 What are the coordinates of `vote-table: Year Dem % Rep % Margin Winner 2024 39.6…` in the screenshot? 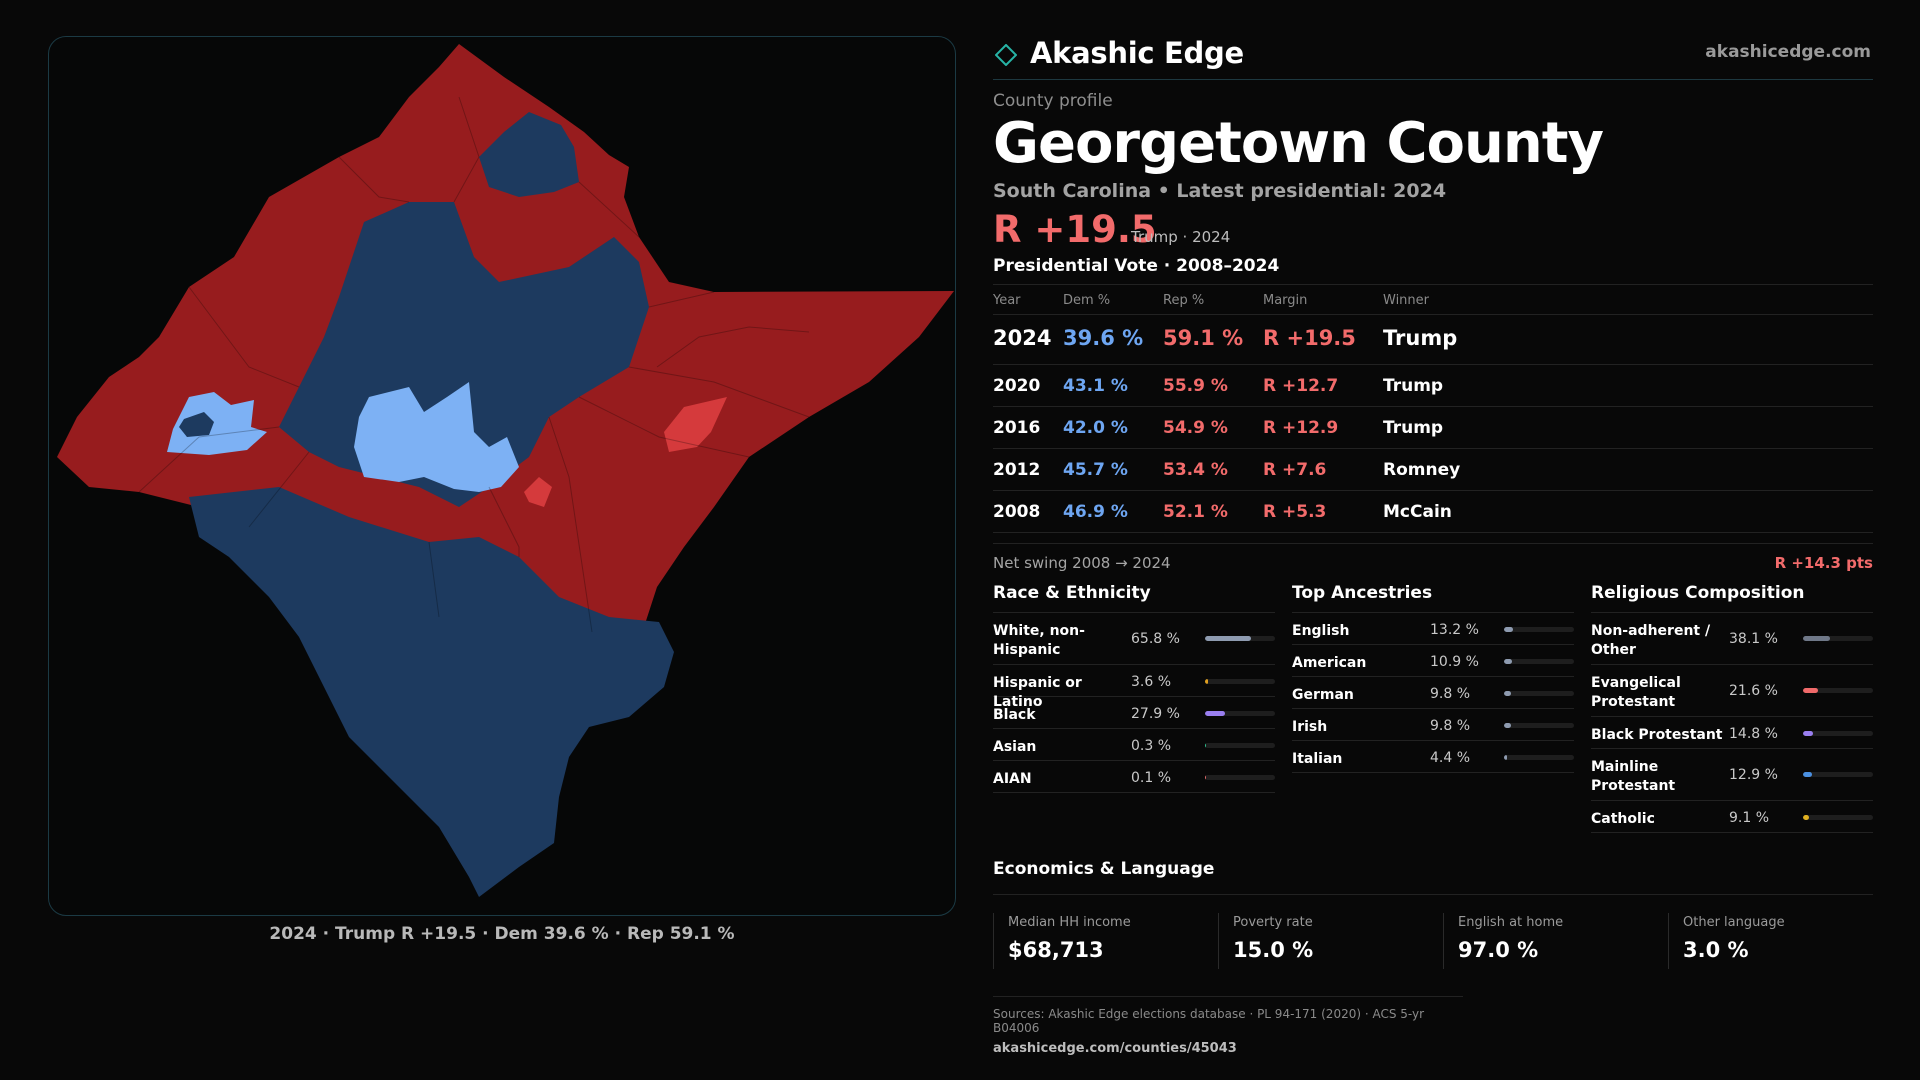 It's located at (1433, 408).